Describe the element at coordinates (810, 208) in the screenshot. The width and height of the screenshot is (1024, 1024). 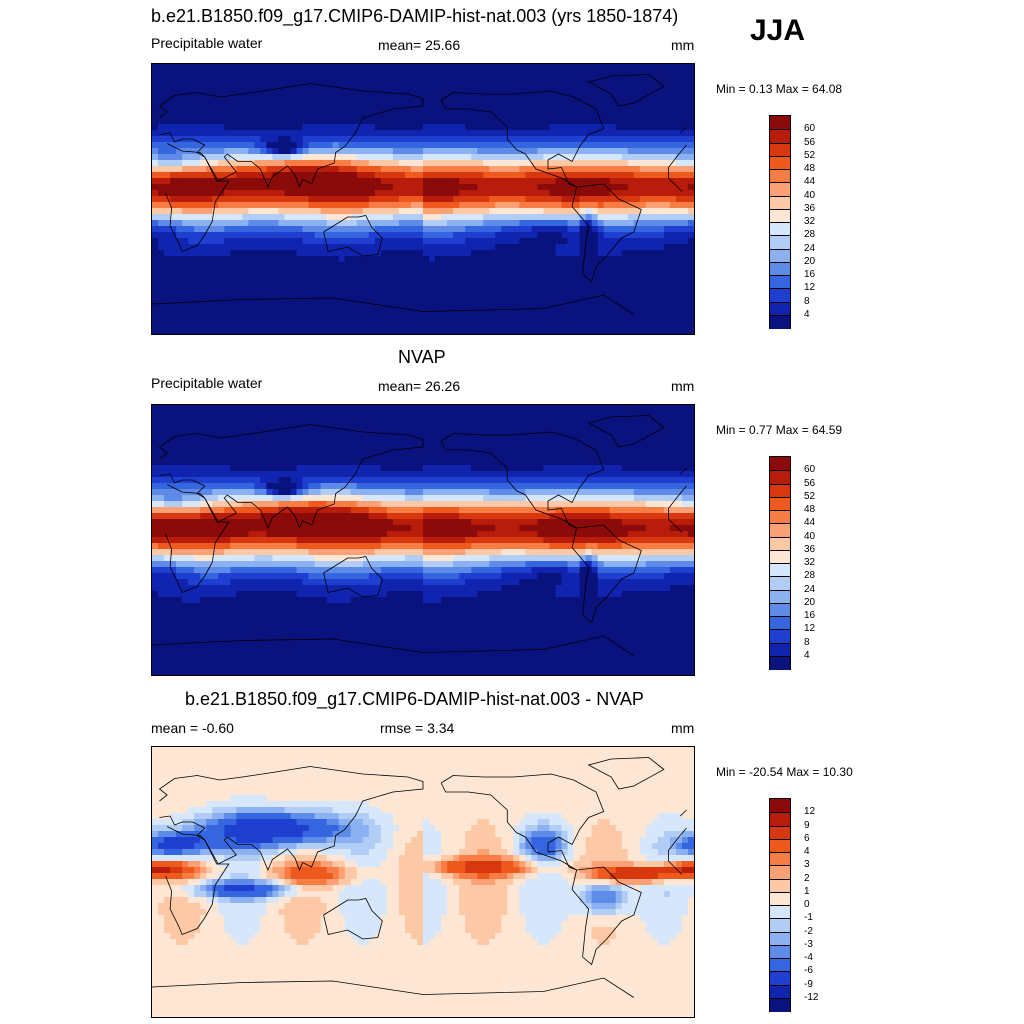
I see `colorbar-tick-label: 36` at that location.